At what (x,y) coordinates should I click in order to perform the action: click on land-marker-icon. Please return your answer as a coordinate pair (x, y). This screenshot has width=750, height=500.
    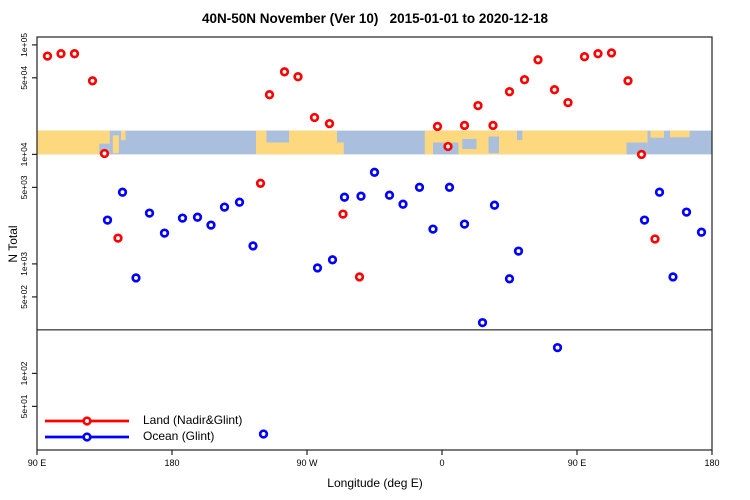
    Looking at the image, I should click on (87, 420).